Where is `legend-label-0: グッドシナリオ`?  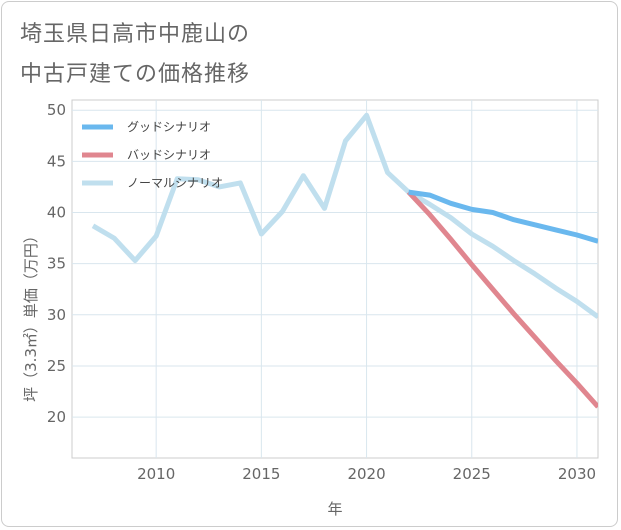
legend-label-0: グッドシナリオ is located at coordinates (169, 127).